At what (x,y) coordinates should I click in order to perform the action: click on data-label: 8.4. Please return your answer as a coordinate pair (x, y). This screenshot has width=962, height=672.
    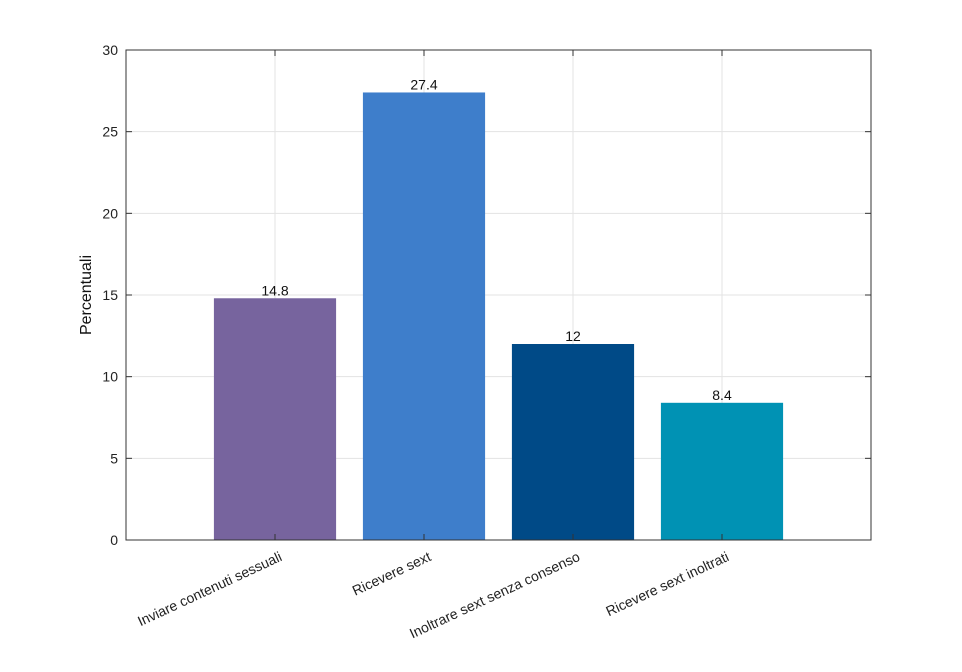
    Looking at the image, I should click on (722, 395).